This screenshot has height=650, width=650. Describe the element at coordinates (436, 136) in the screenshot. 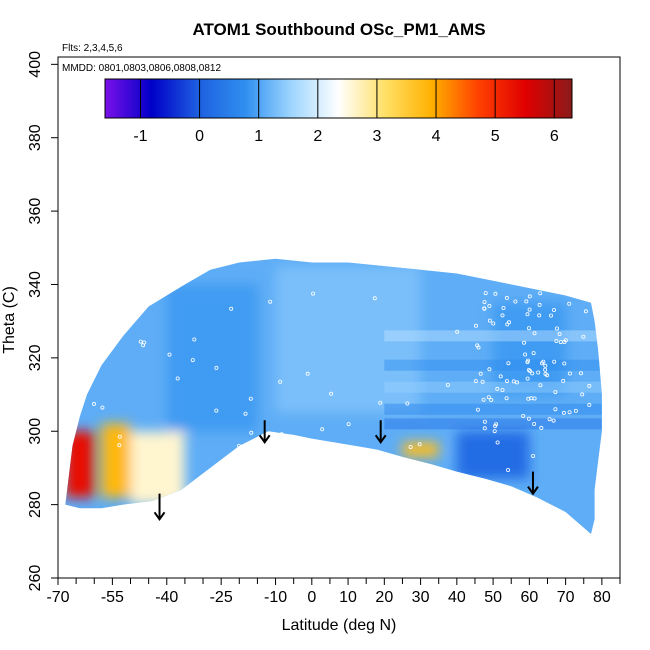

I see `colorbar-tick-label: 4` at that location.